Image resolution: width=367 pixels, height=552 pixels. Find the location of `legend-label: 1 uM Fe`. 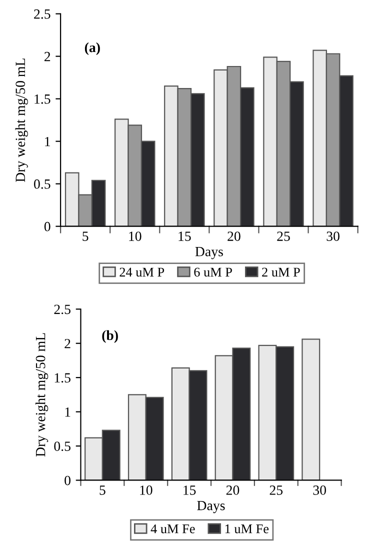

legend-label: 1 uM Fe is located at coordinates (247, 529).